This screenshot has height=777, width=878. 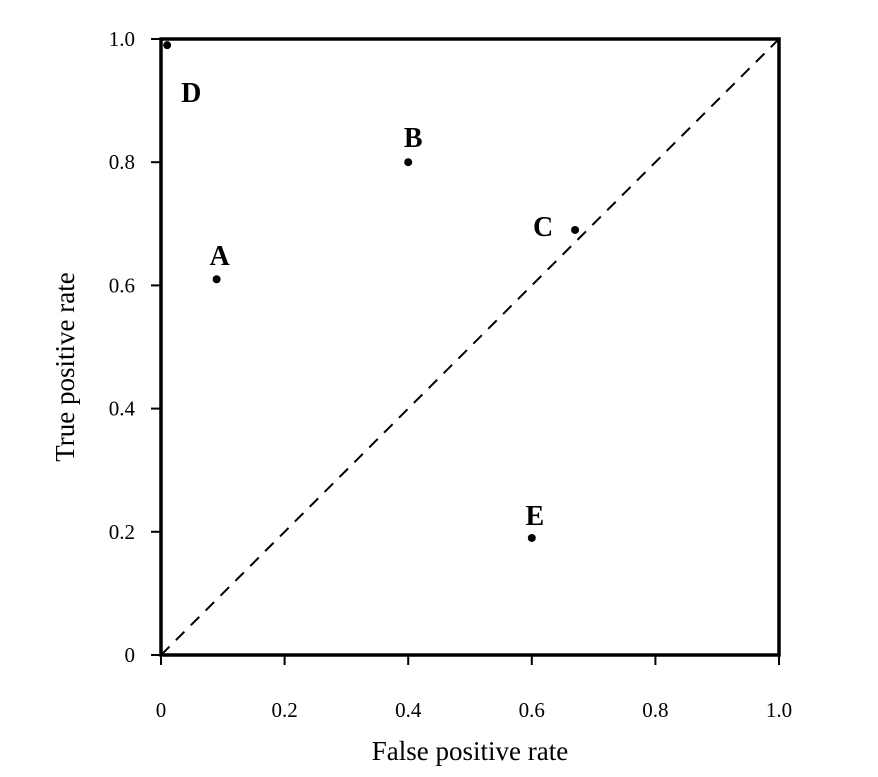 I want to click on x-tick-label: 0, so click(x=161, y=710).